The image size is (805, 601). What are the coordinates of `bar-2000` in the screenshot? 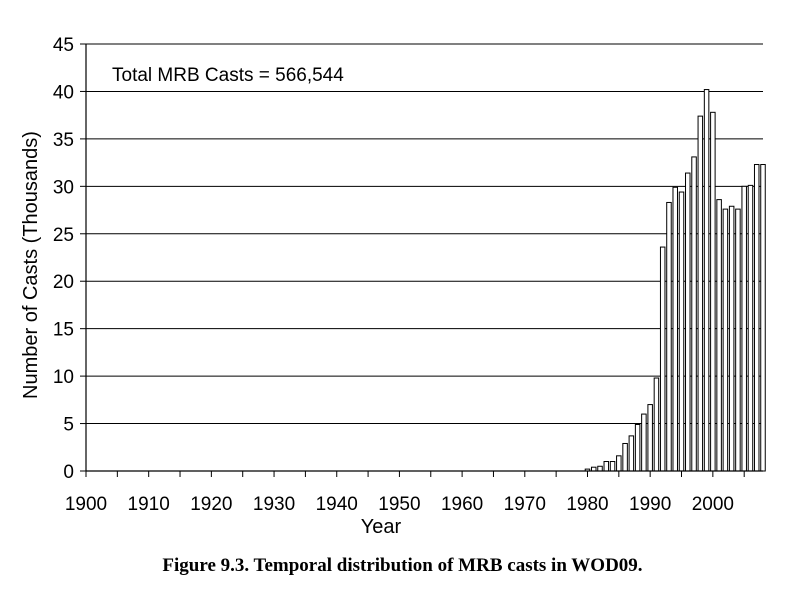 It's located at (713, 291).